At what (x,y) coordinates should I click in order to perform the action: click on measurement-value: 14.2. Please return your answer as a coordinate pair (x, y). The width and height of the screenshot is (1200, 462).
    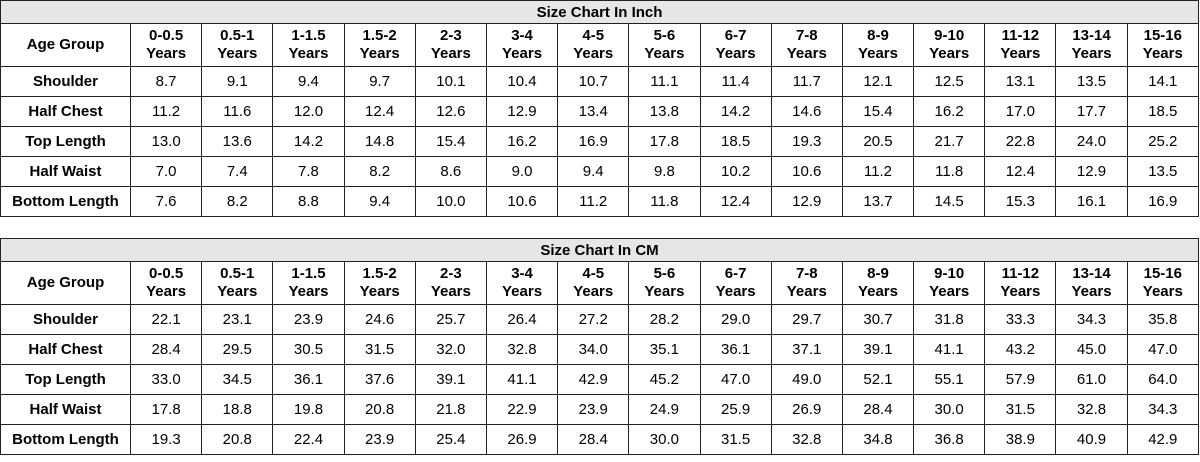
    Looking at the image, I should click on (735, 111).